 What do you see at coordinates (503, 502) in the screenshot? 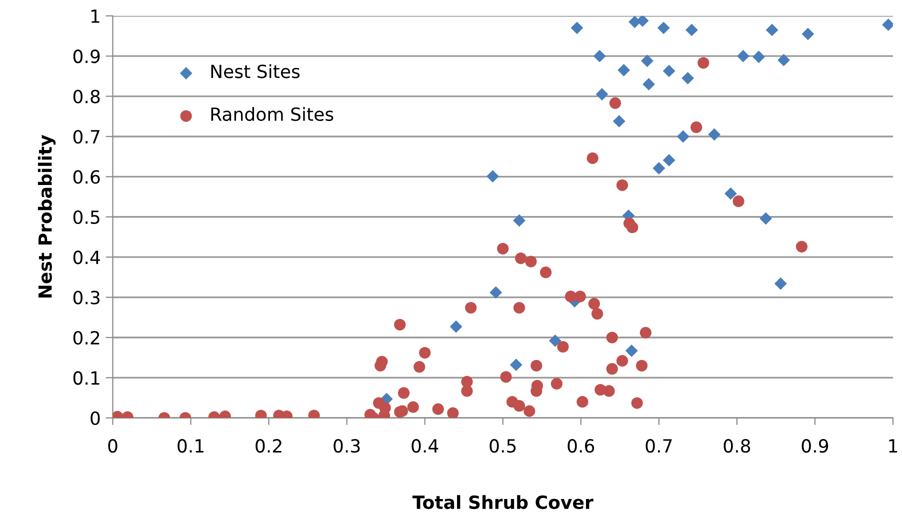
I see `x-axis-title: Total Shrub Cover` at bounding box center [503, 502].